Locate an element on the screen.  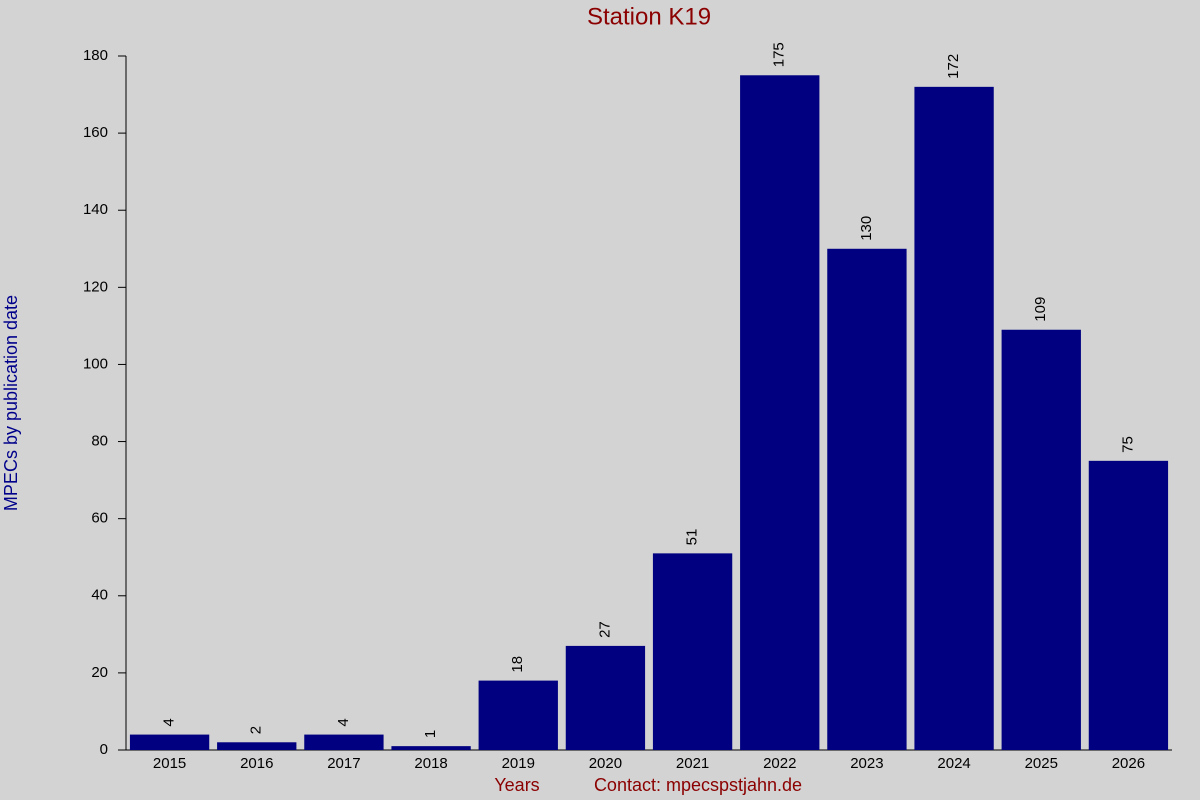
value-label: 27 is located at coordinates (604, 629).